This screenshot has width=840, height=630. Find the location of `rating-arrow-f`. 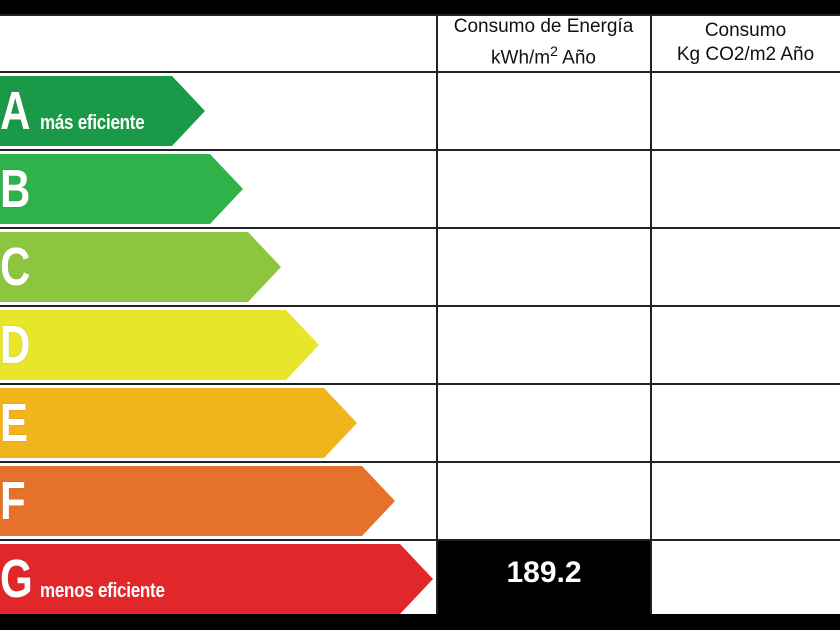

rating-arrow-f is located at coordinates (197, 501).